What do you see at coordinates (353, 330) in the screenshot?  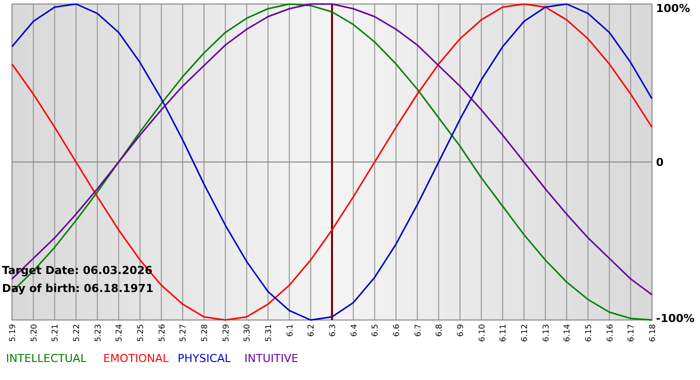 I see `x-tick-label: 6.4` at bounding box center [353, 330].